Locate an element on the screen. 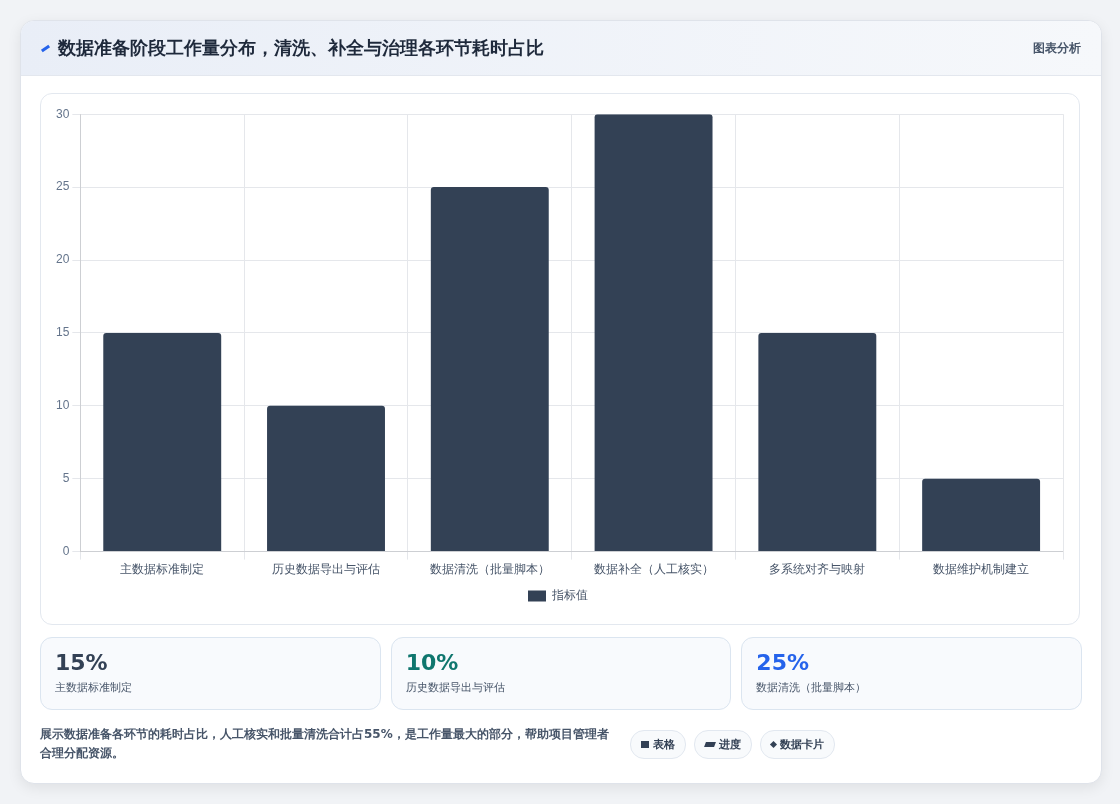 The width and height of the screenshot is (1120, 804). x-tick-label: 主数据标准制定 is located at coordinates (162, 568).